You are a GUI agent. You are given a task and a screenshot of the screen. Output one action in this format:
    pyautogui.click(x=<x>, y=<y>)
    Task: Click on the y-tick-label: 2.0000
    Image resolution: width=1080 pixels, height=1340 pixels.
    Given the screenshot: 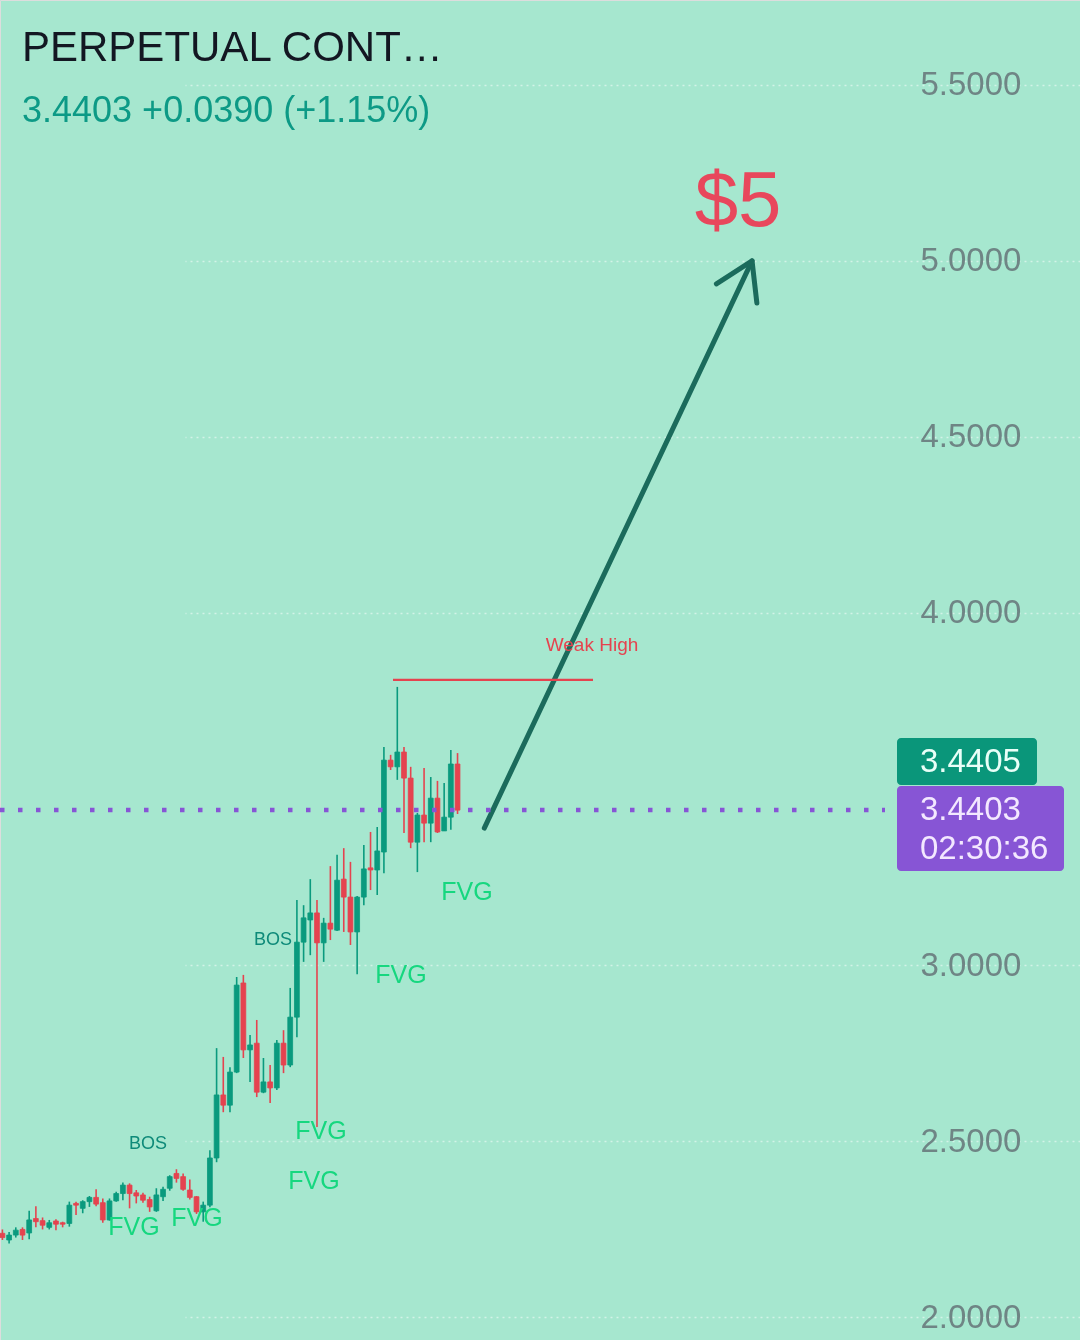 What is the action you would take?
    pyautogui.click(x=971, y=1316)
    